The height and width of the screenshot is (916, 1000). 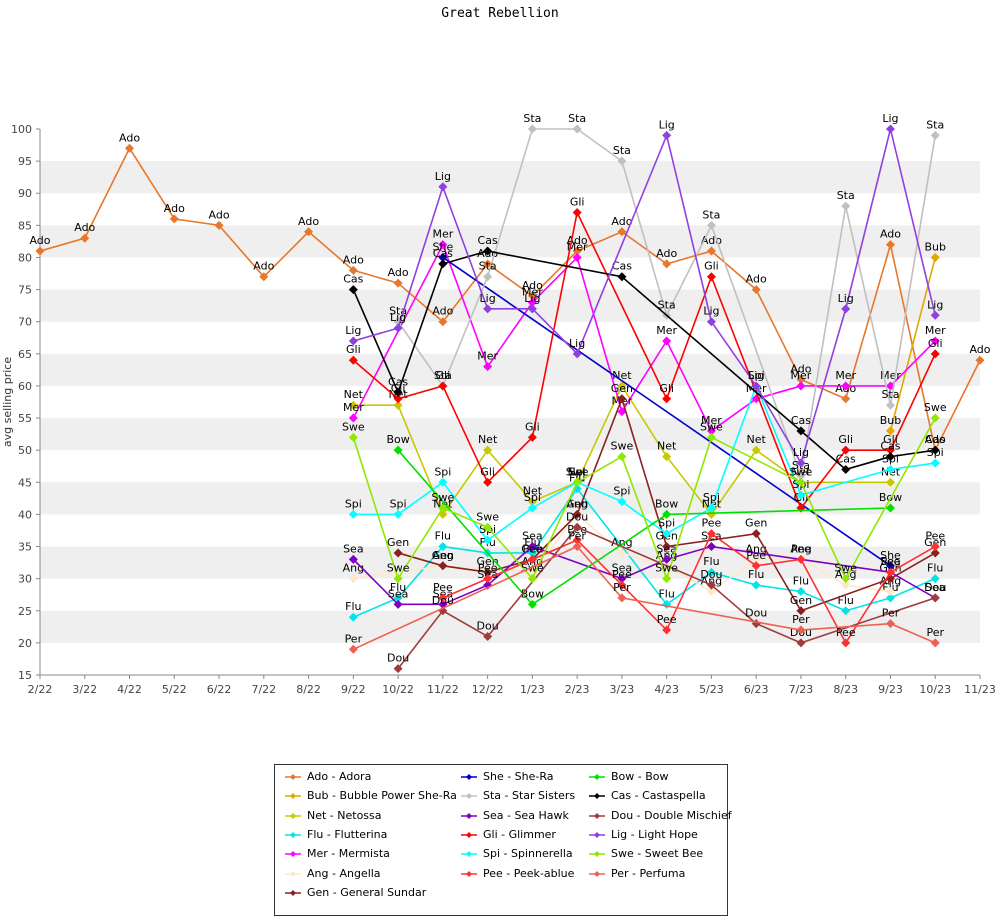 What do you see at coordinates (293, 815) in the screenshot?
I see `legend-swatch-net` at bounding box center [293, 815].